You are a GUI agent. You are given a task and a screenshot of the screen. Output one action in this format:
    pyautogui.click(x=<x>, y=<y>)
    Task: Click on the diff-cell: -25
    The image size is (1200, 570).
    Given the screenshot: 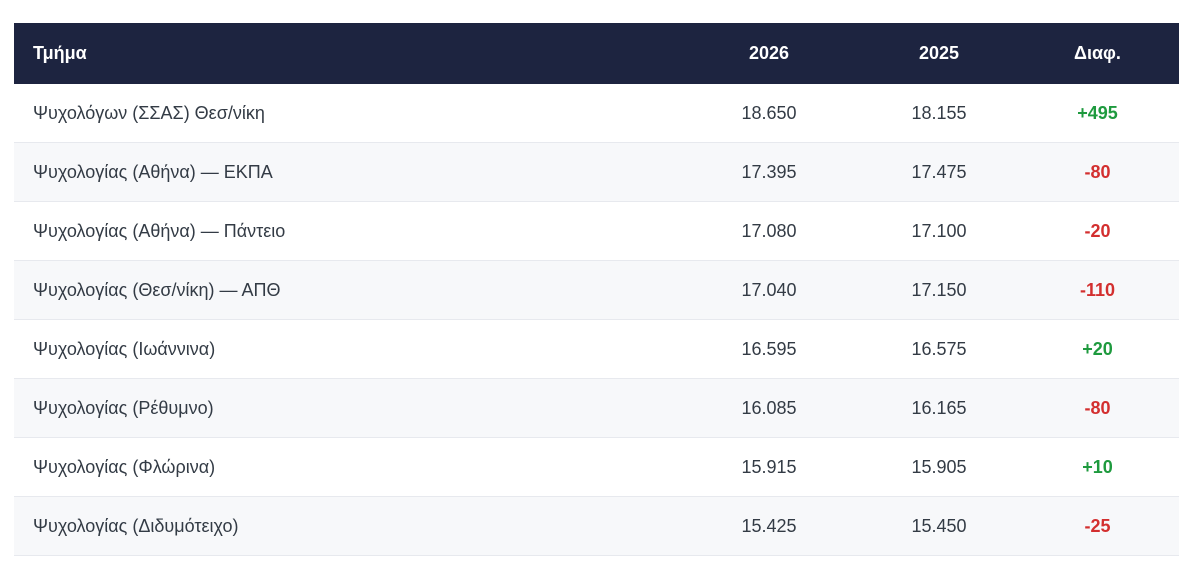 What is the action you would take?
    pyautogui.click(x=1097, y=525)
    